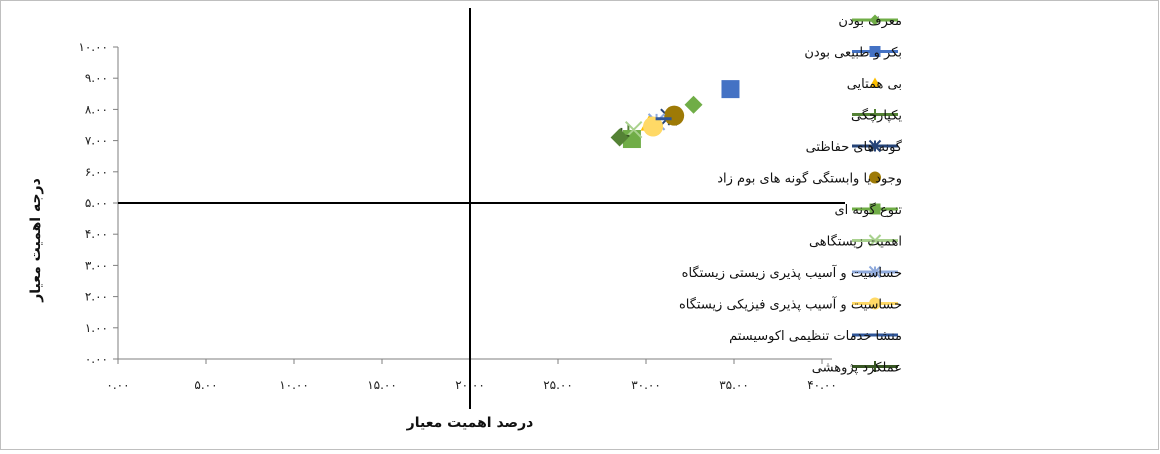 The image size is (1160, 454). I want to click on y-tick-label: ۸.۰۰, so click(96, 109).